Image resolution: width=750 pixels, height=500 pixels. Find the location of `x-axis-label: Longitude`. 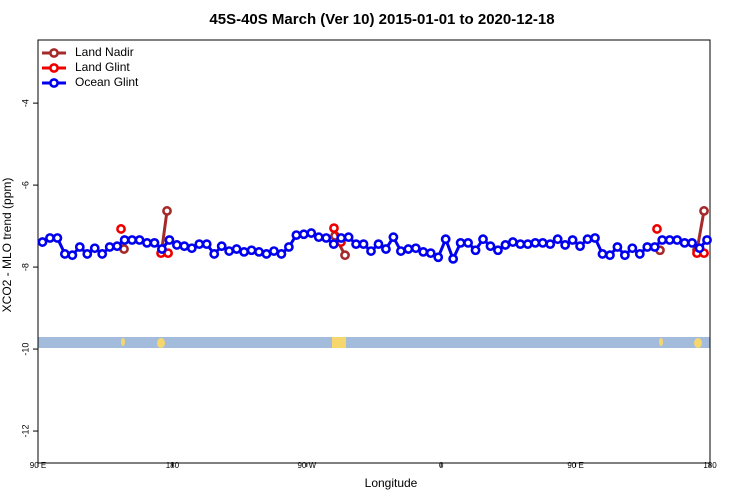

x-axis-label: Longitude is located at coordinates (391, 483).